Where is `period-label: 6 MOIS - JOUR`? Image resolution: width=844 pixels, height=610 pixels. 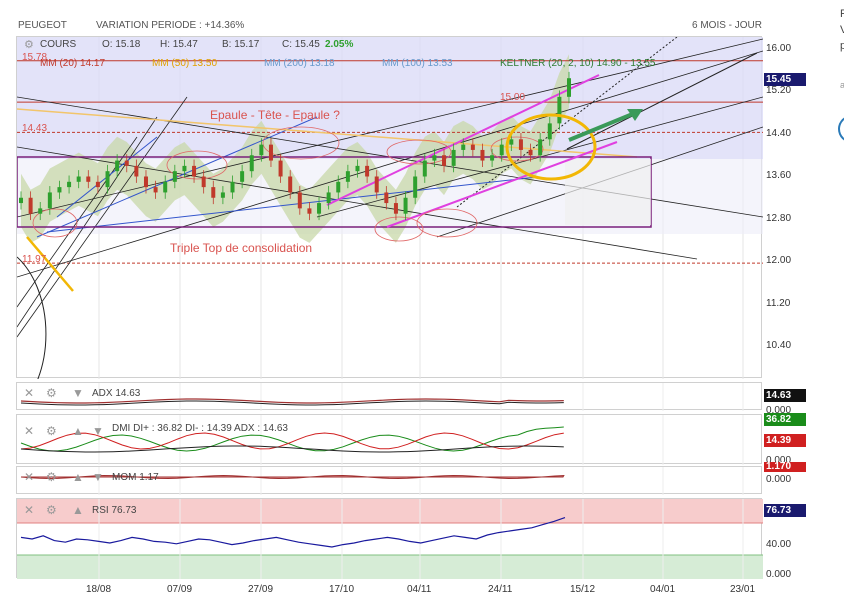 period-label: 6 MOIS - JOUR is located at coordinates (727, 25).